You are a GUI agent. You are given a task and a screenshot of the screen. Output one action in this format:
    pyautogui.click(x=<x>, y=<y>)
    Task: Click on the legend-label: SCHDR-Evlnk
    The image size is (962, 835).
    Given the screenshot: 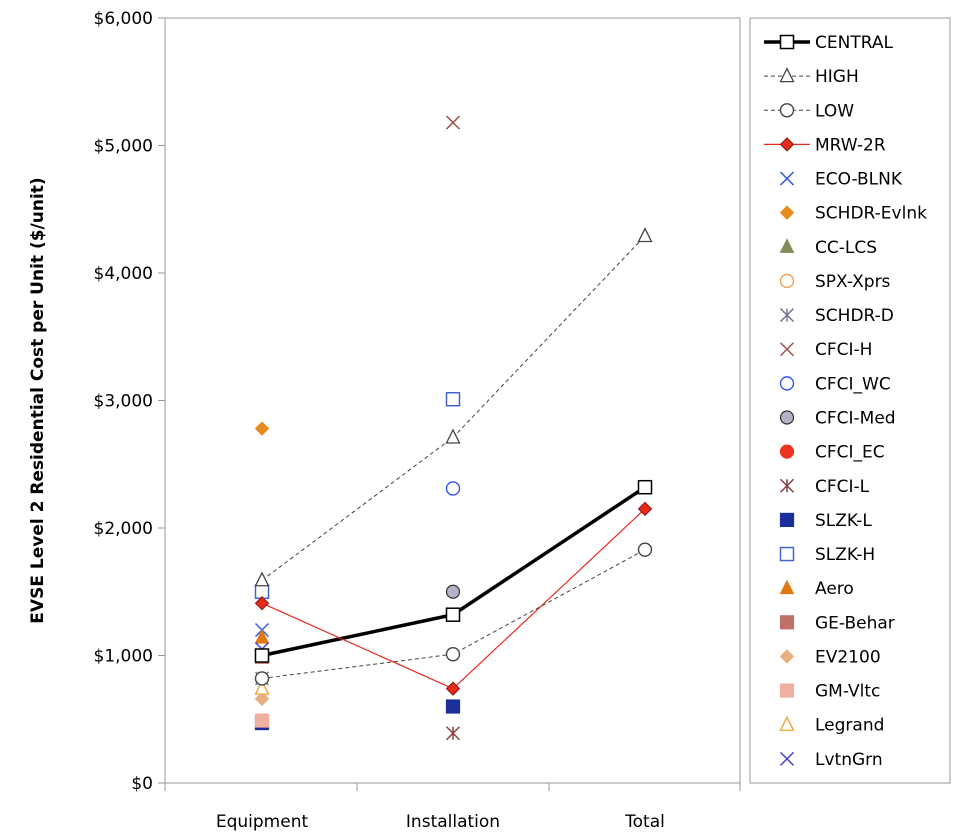 What is the action you would take?
    pyautogui.click(x=871, y=214)
    